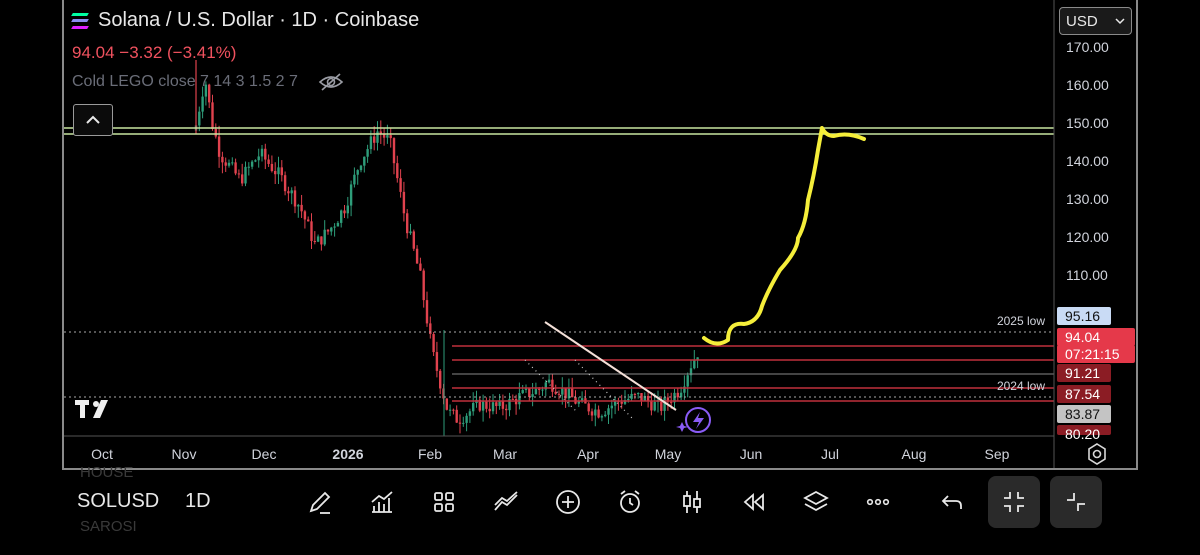 Image resolution: width=1200 pixels, height=555 pixels. I want to click on timeframe-button: 1D, so click(198, 501).